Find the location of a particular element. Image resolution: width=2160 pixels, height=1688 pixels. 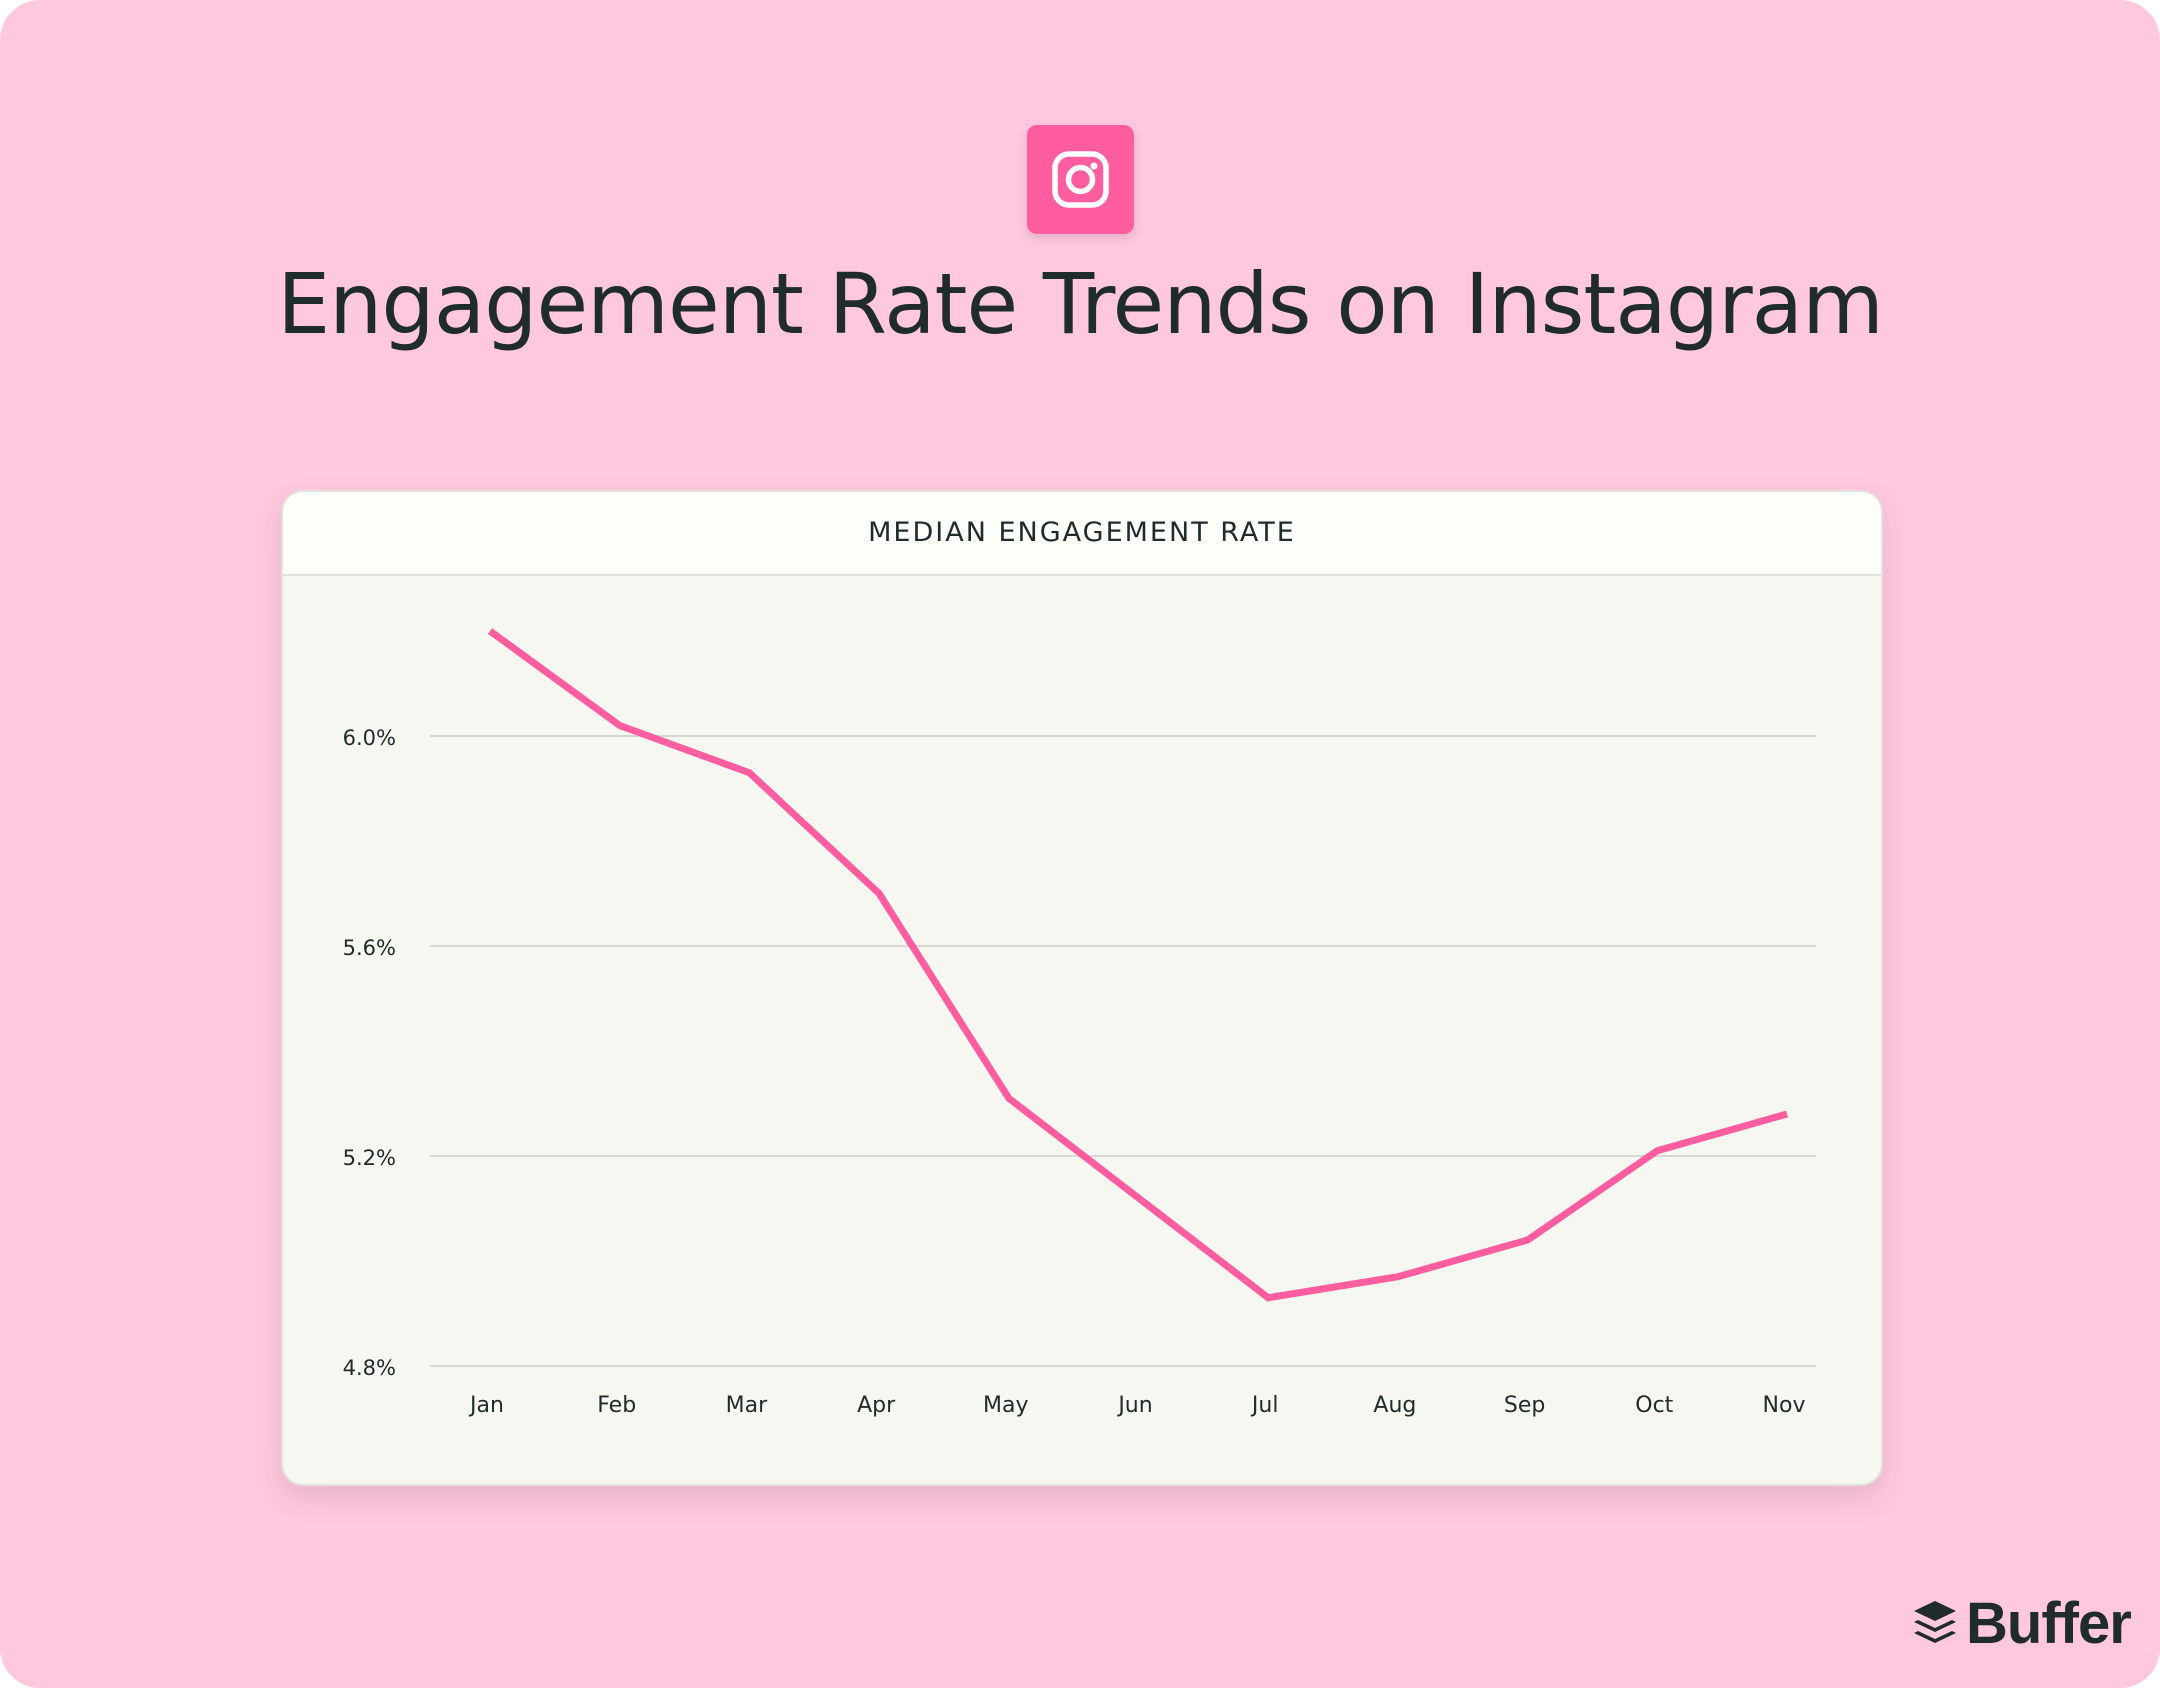

y-tick-label: 4.8% is located at coordinates (369, 1368).